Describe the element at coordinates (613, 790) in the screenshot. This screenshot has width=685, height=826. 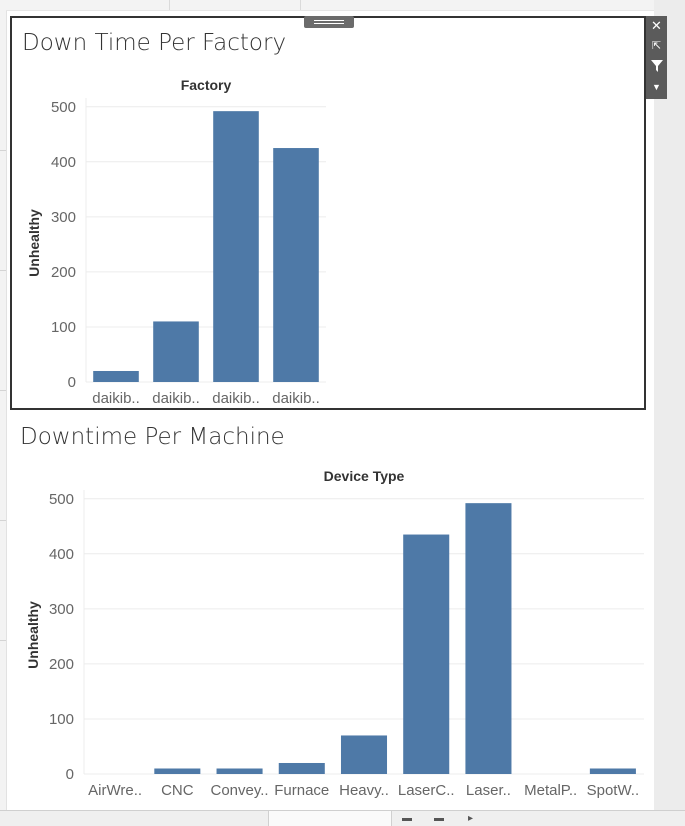
I see `category-label: SpotW..` at that location.